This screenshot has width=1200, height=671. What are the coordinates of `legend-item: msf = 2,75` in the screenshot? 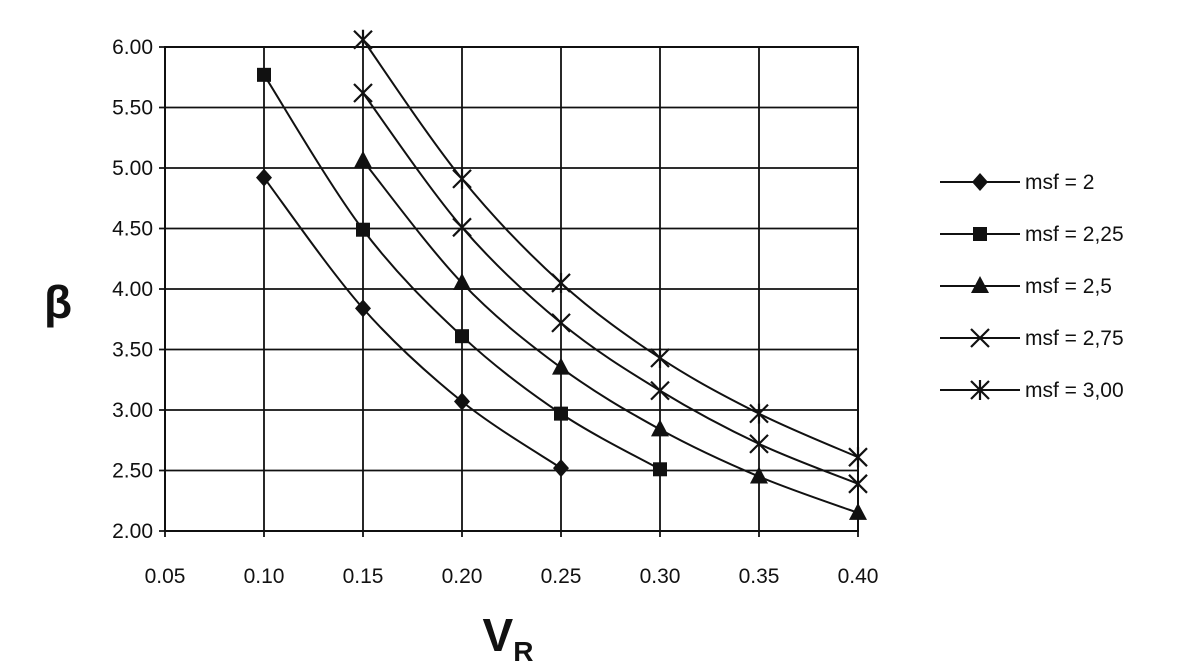 It's located at (1032, 338).